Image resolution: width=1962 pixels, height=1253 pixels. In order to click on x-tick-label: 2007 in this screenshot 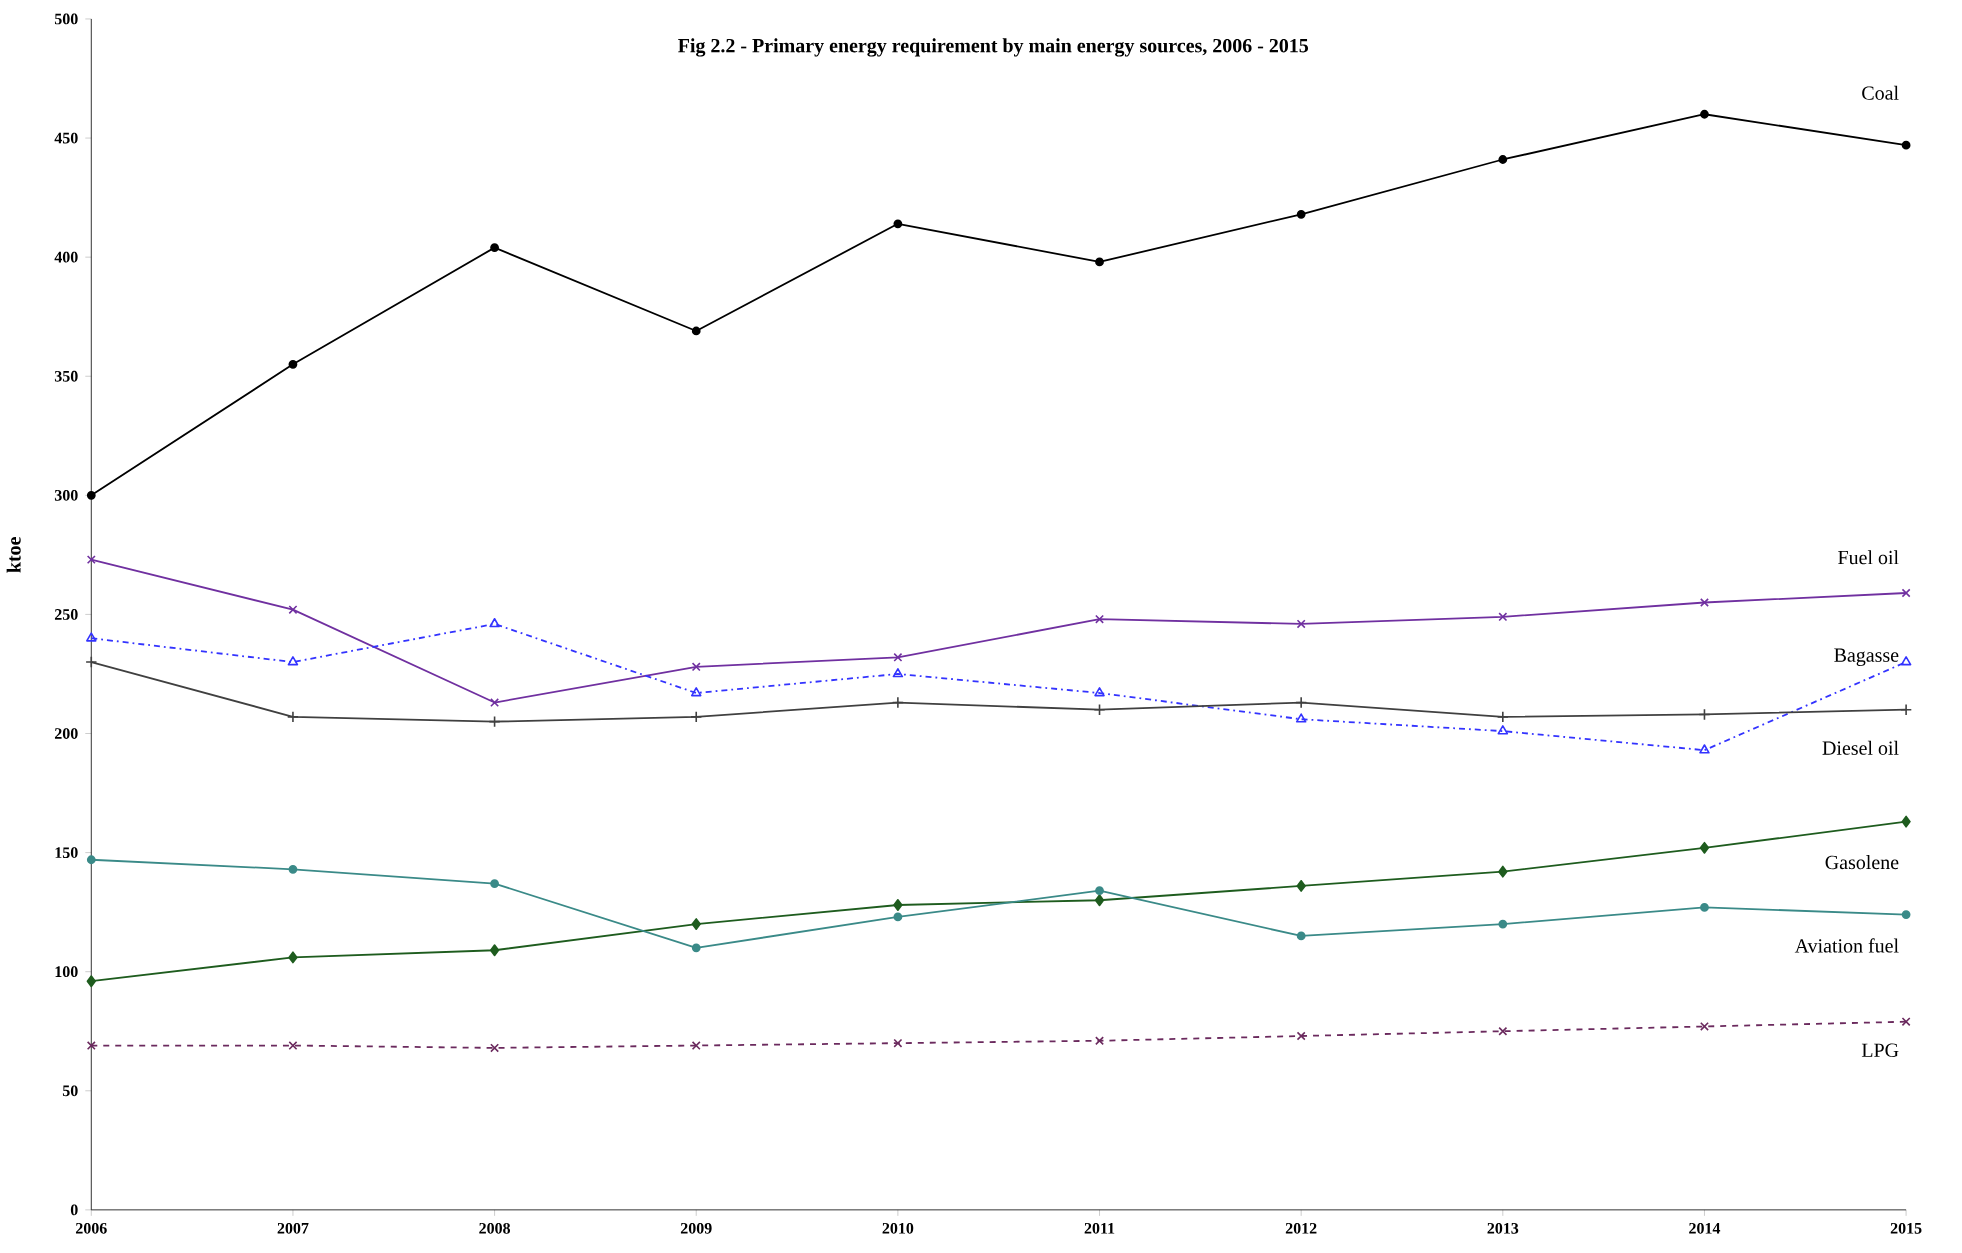, I will do `click(293, 1228)`.